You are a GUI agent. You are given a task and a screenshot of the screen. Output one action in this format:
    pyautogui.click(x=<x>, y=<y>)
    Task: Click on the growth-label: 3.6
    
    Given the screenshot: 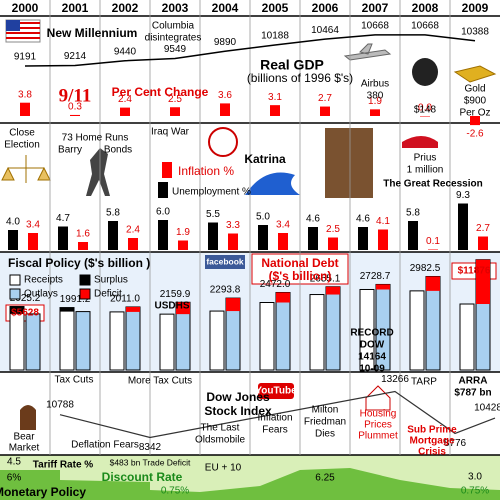 What is the action you would take?
    pyautogui.click(x=225, y=95)
    